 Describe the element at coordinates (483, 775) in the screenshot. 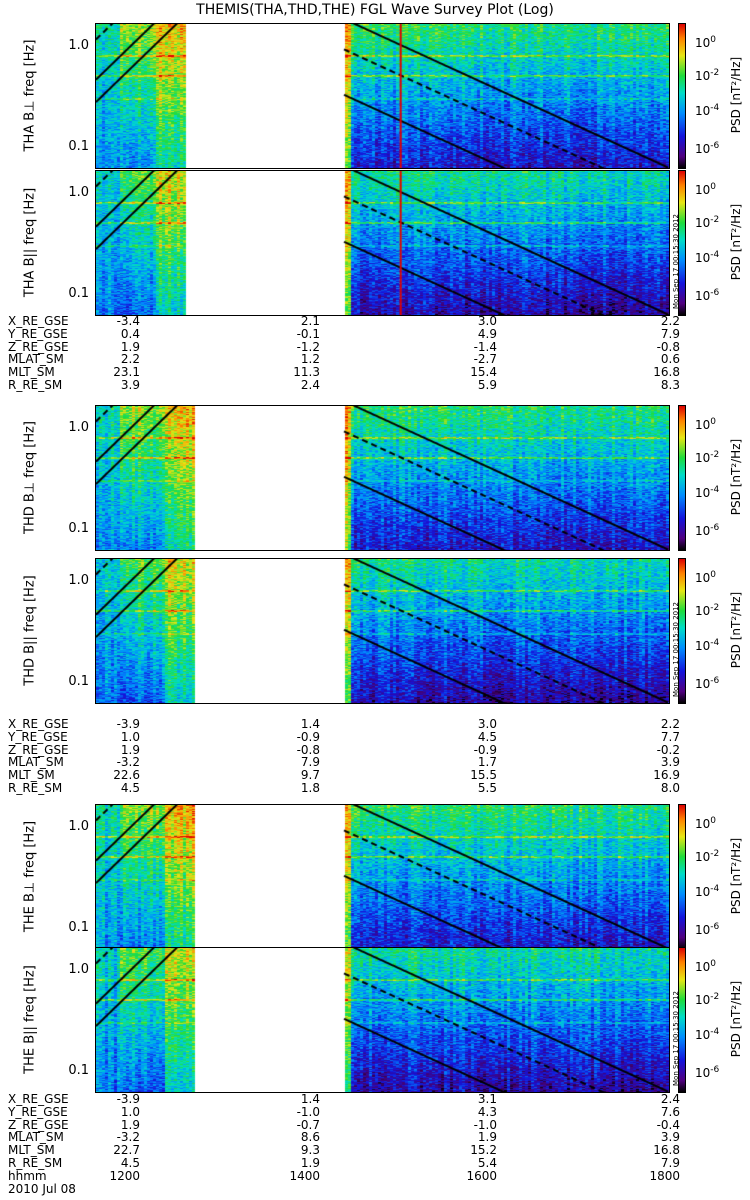

I see `ephemeris-value: 15.5` at that location.